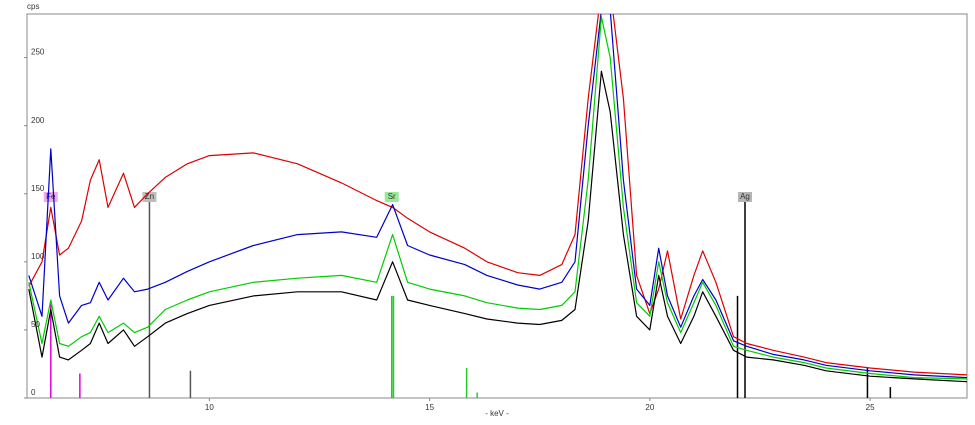 Image resolution: width=975 pixels, height=425 pixels. I want to click on x-axis-label: - keV -, so click(497, 413).